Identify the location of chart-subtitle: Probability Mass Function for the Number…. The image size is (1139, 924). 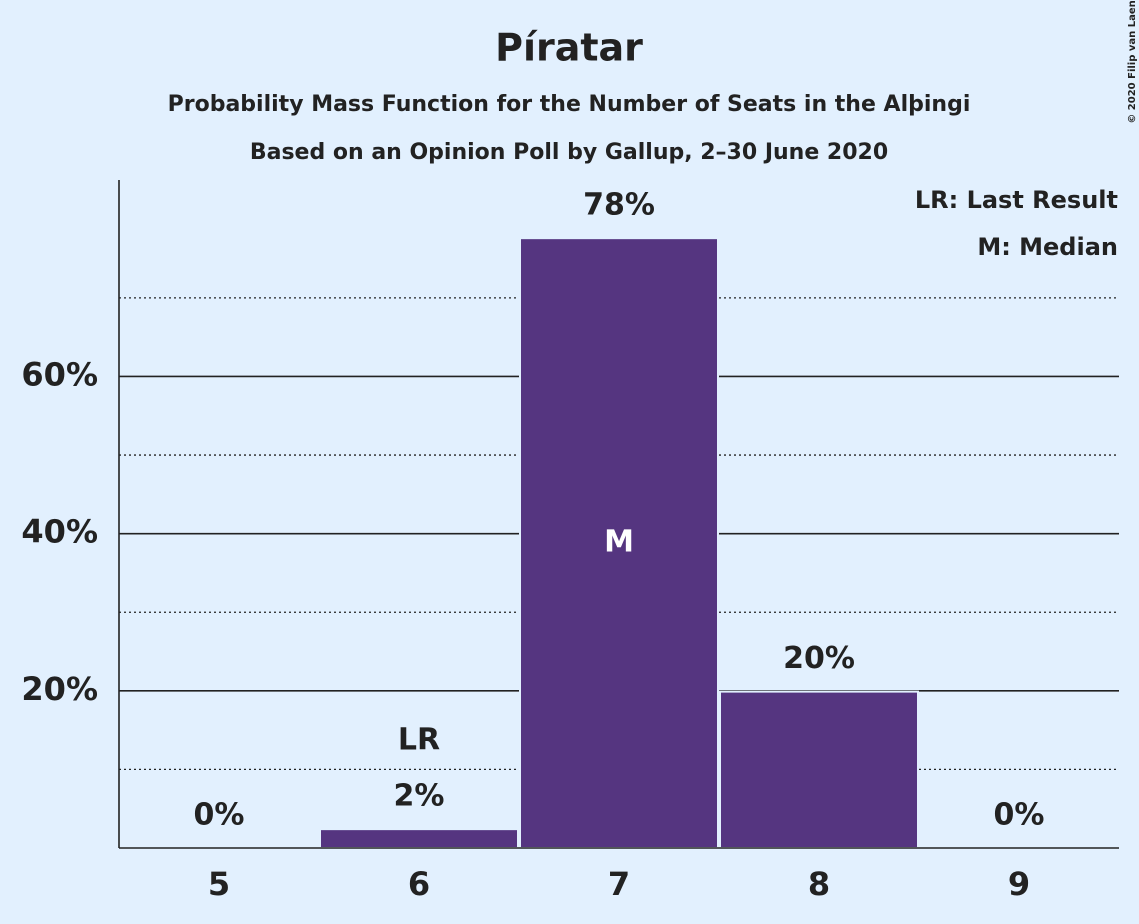
(569, 104).